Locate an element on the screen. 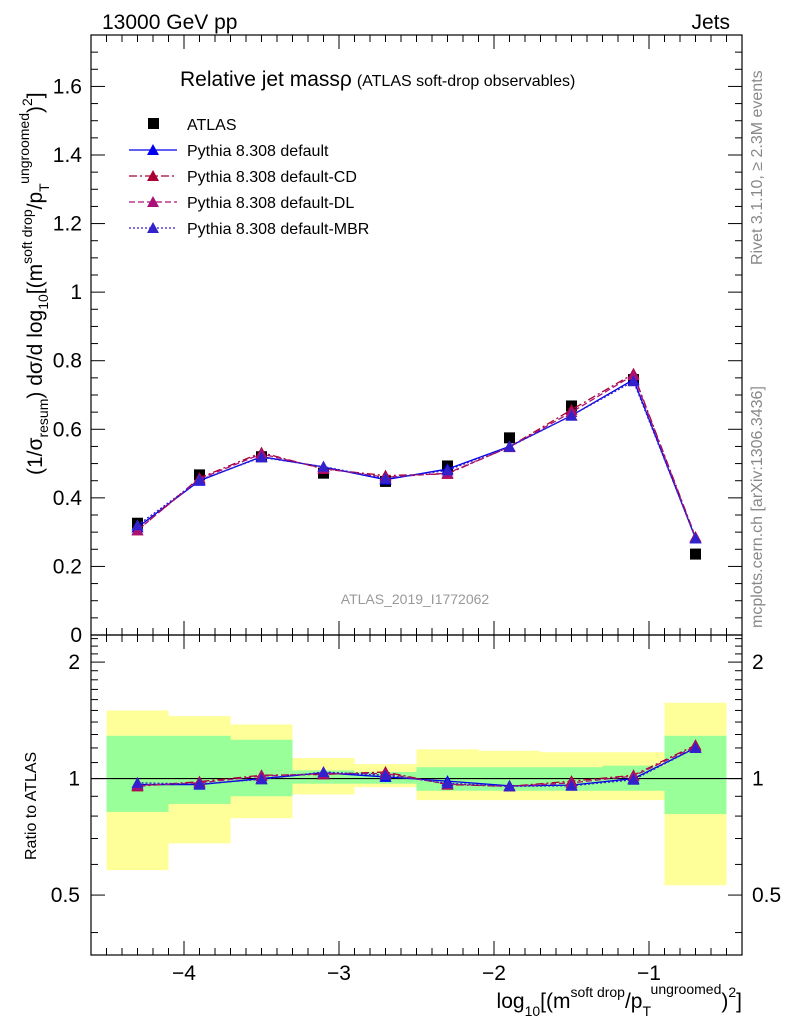 The image size is (786, 1024). main-series is located at coordinates (416, 463).